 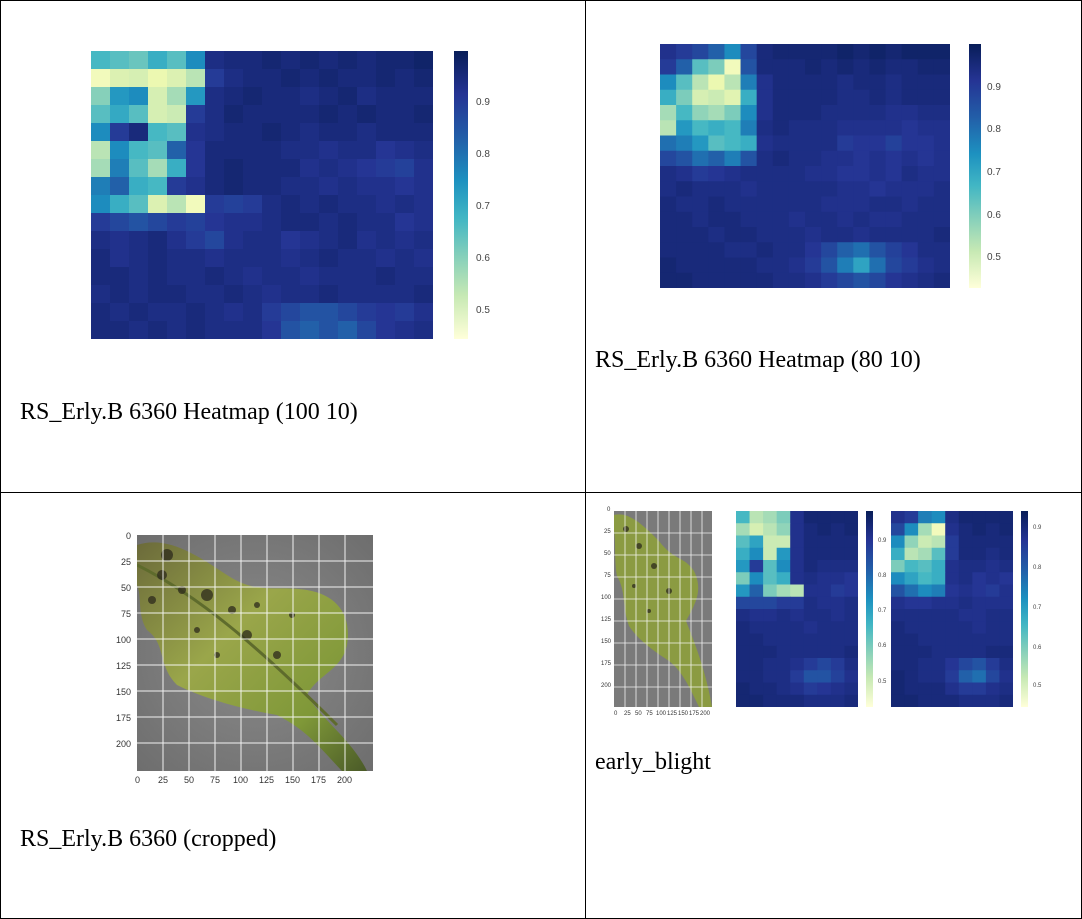 I want to click on colorbar-tick: 0.8, so click(x=882, y=576).